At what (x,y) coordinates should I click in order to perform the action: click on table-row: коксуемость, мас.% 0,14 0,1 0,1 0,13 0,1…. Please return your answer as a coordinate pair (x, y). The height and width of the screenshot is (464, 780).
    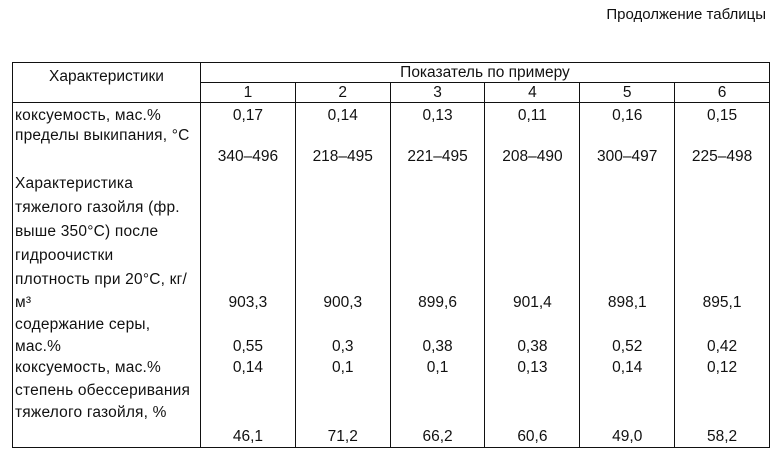
    Looking at the image, I should click on (391, 368).